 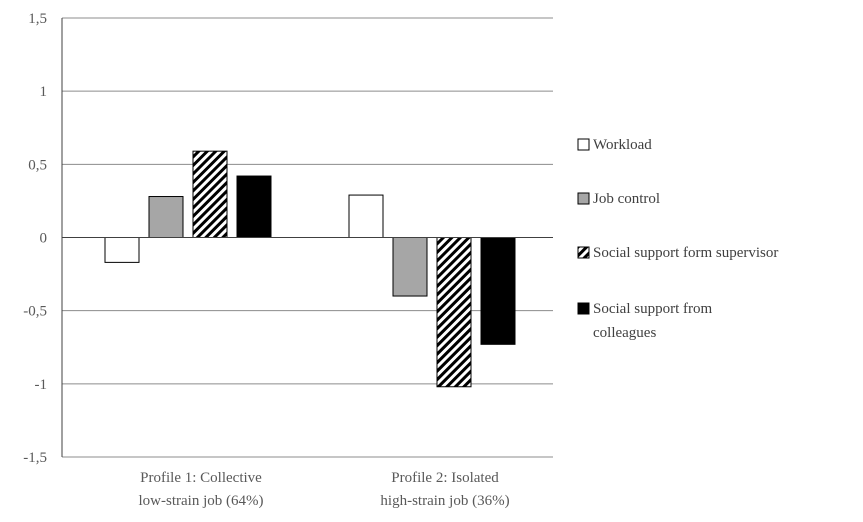 What do you see at coordinates (626, 199) in the screenshot?
I see `legend-label: Job control` at bounding box center [626, 199].